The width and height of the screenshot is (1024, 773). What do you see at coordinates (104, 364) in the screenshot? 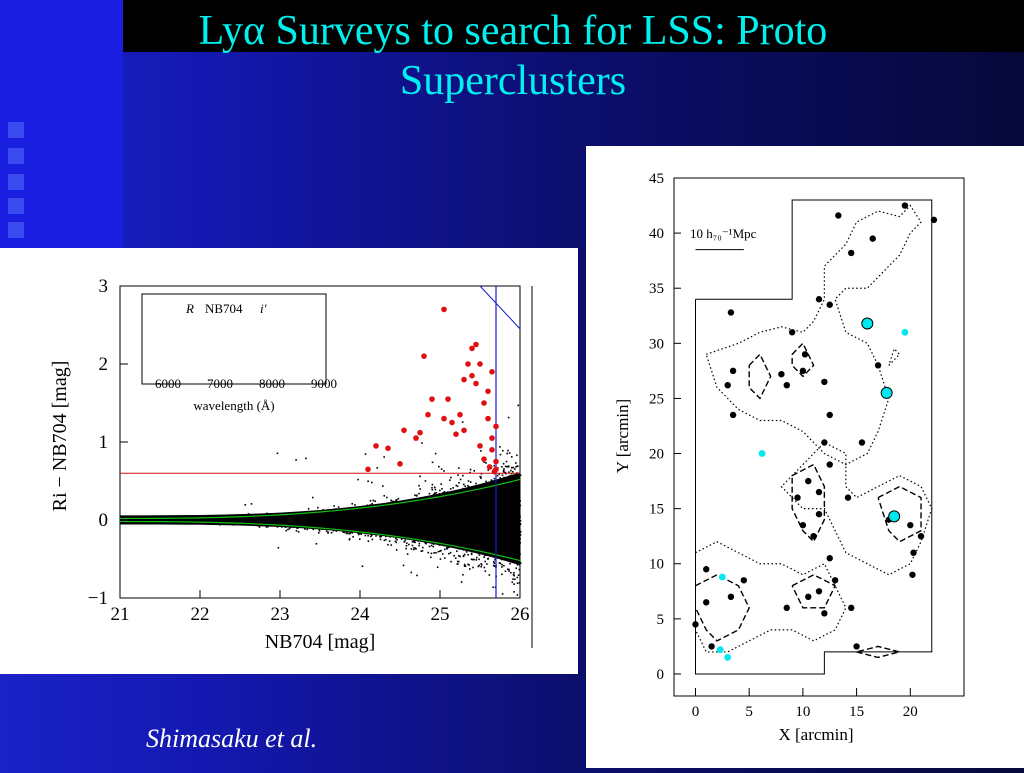
I see `cmd-y-tick-label: 2` at bounding box center [104, 364].